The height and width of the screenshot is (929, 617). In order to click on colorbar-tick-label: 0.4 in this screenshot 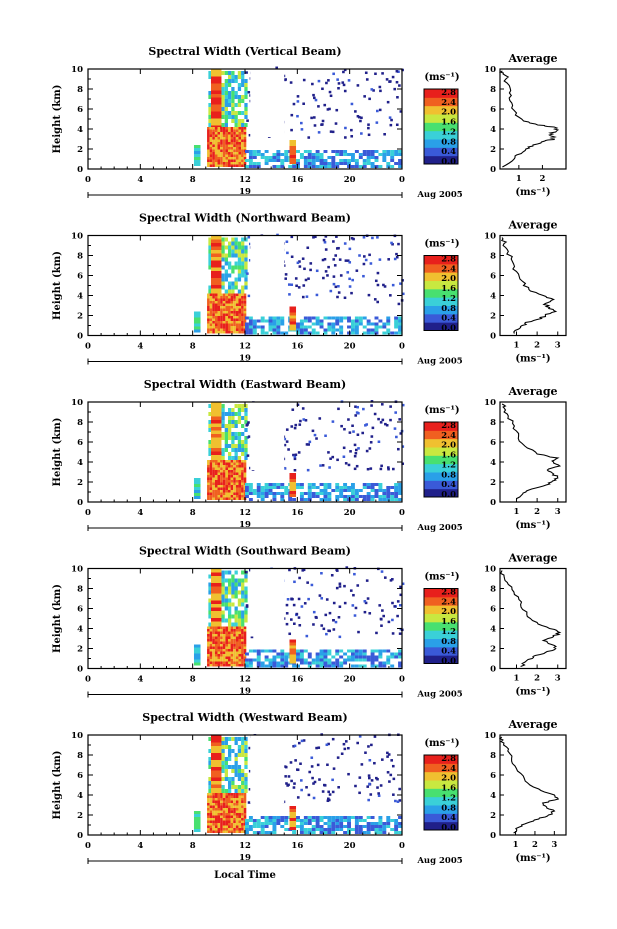, I will do `click(448, 818)`.